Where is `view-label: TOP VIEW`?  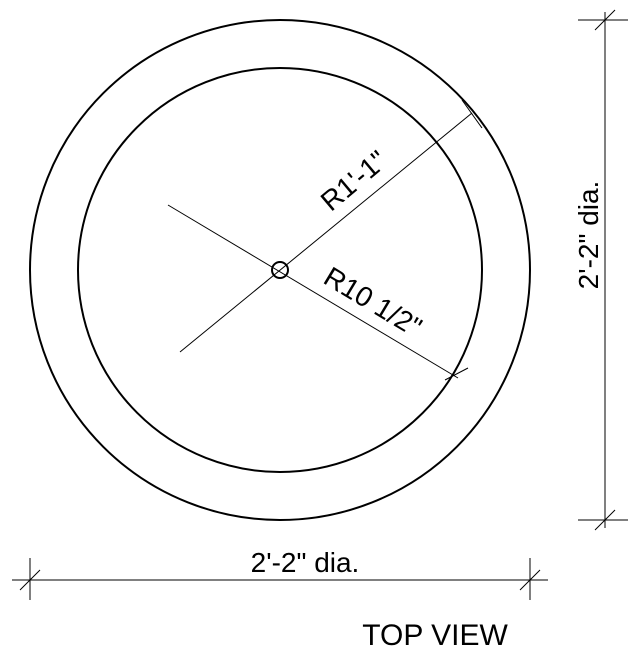
view-label: TOP VIEW is located at coordinates (435, 635).